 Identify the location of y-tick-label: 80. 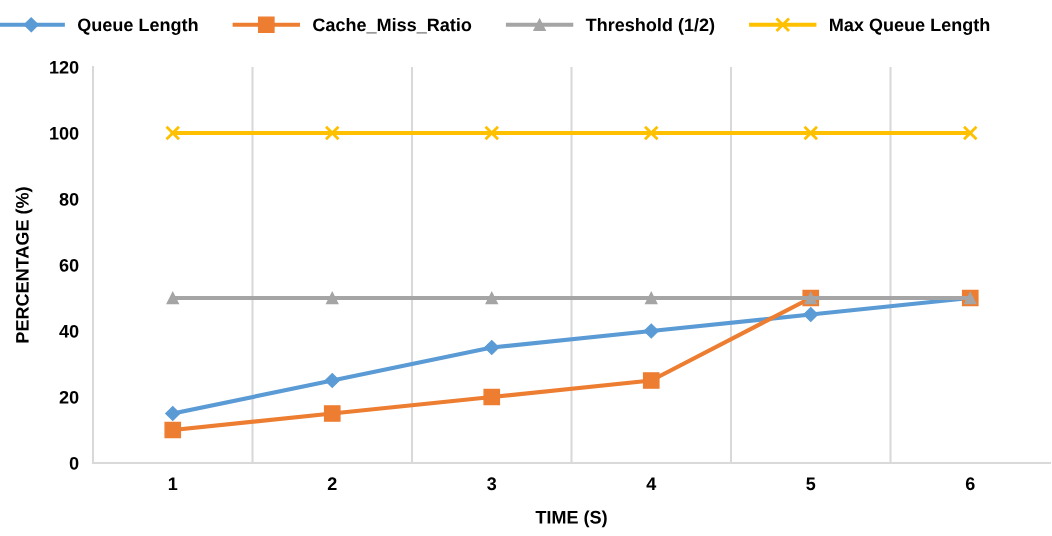
(69, 199).